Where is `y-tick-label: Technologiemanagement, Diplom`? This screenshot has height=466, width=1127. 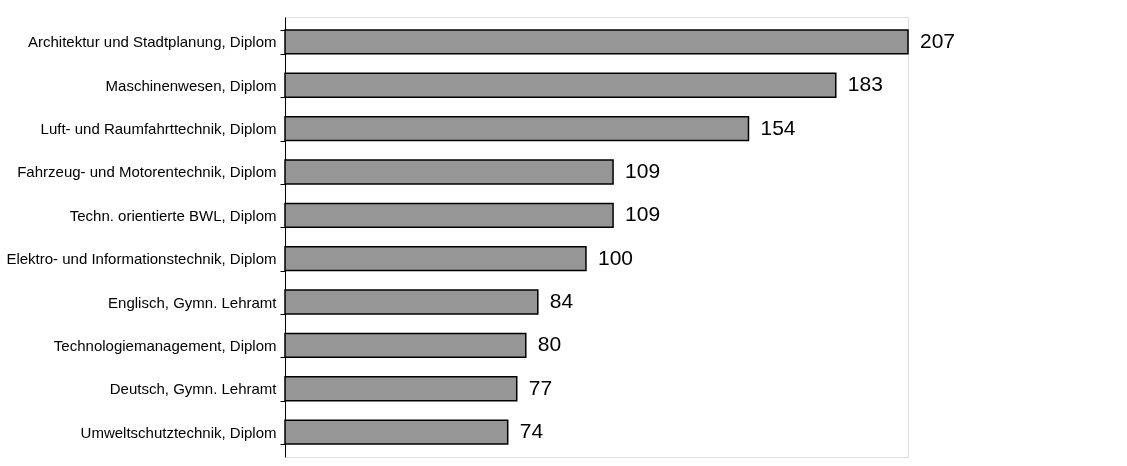 y-tick-label: Technologiemanagement, Diplom is located at coordinates (165, 345).